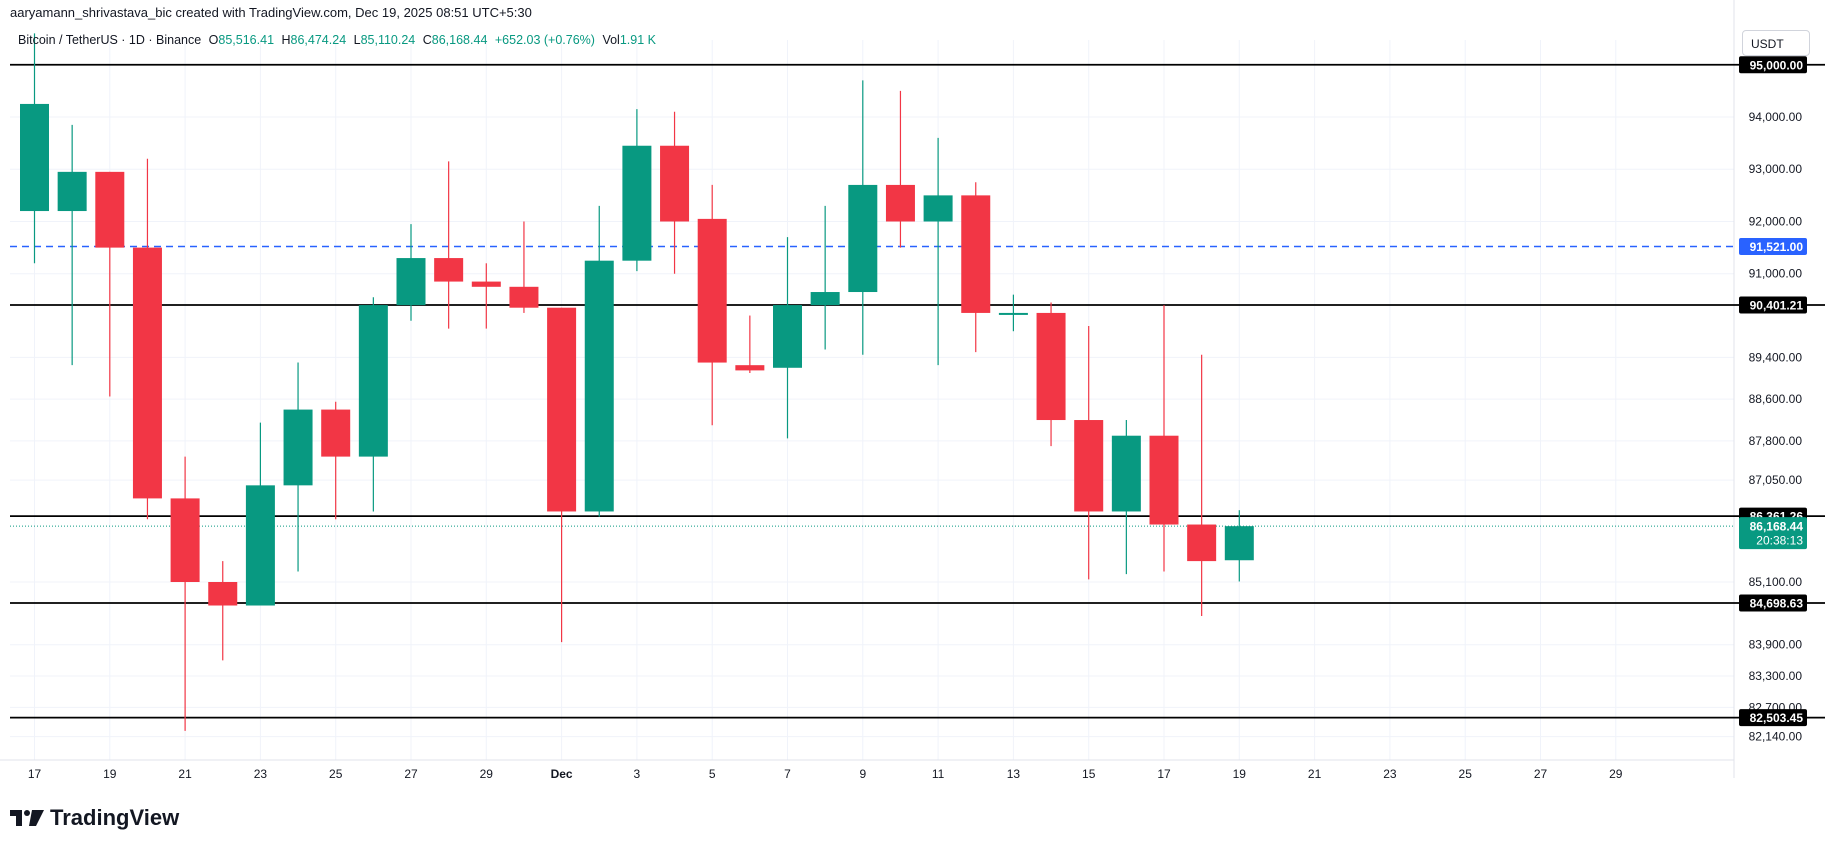 This screenshot has width=1825, height=847. Describe the element at coordinates (1776, 169) in the screenshot. I see `price-tick-label: 93,000.00` at that location.